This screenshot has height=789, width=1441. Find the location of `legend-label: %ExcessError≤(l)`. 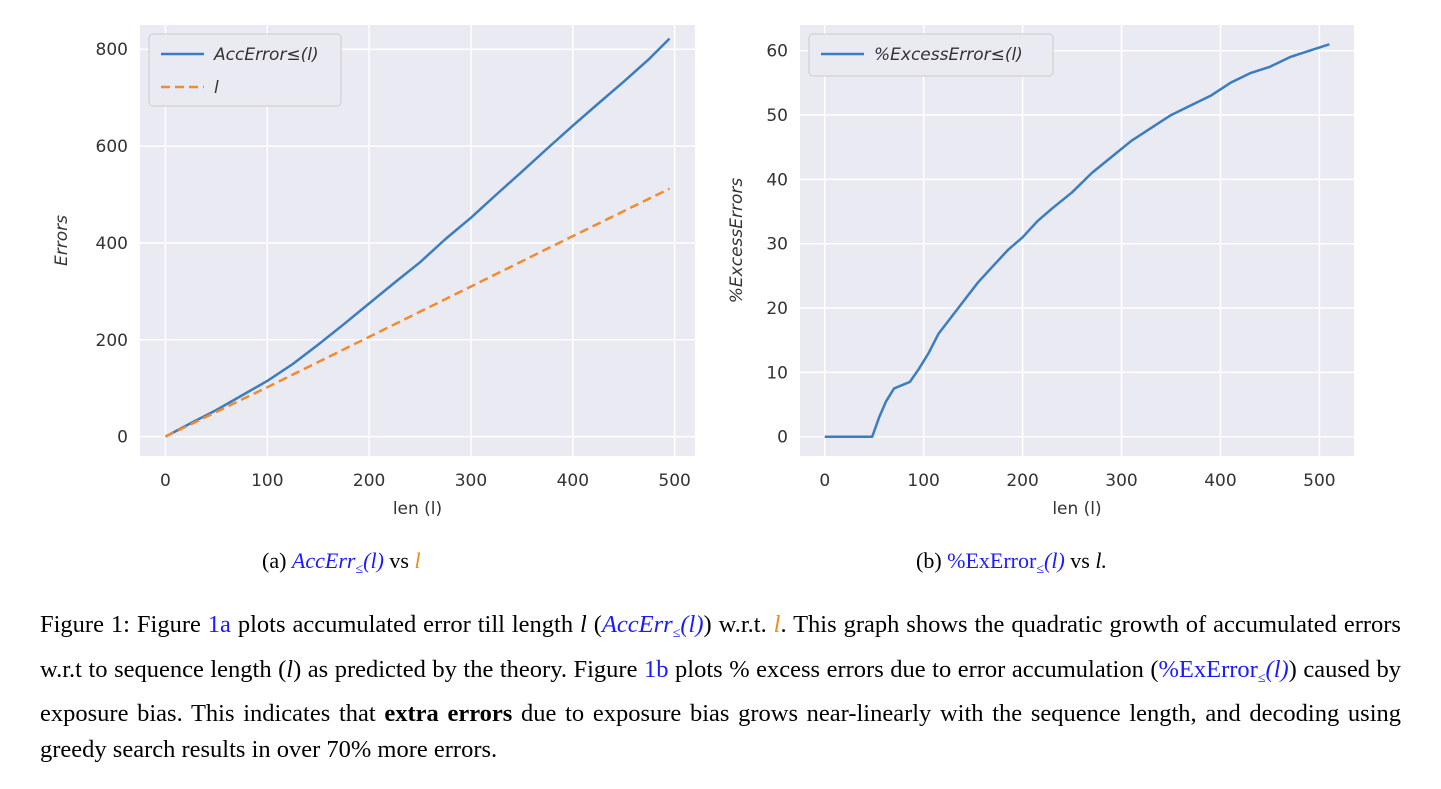

legend-label: %ExcessError≤(l) is located at coordinates (948, 55).